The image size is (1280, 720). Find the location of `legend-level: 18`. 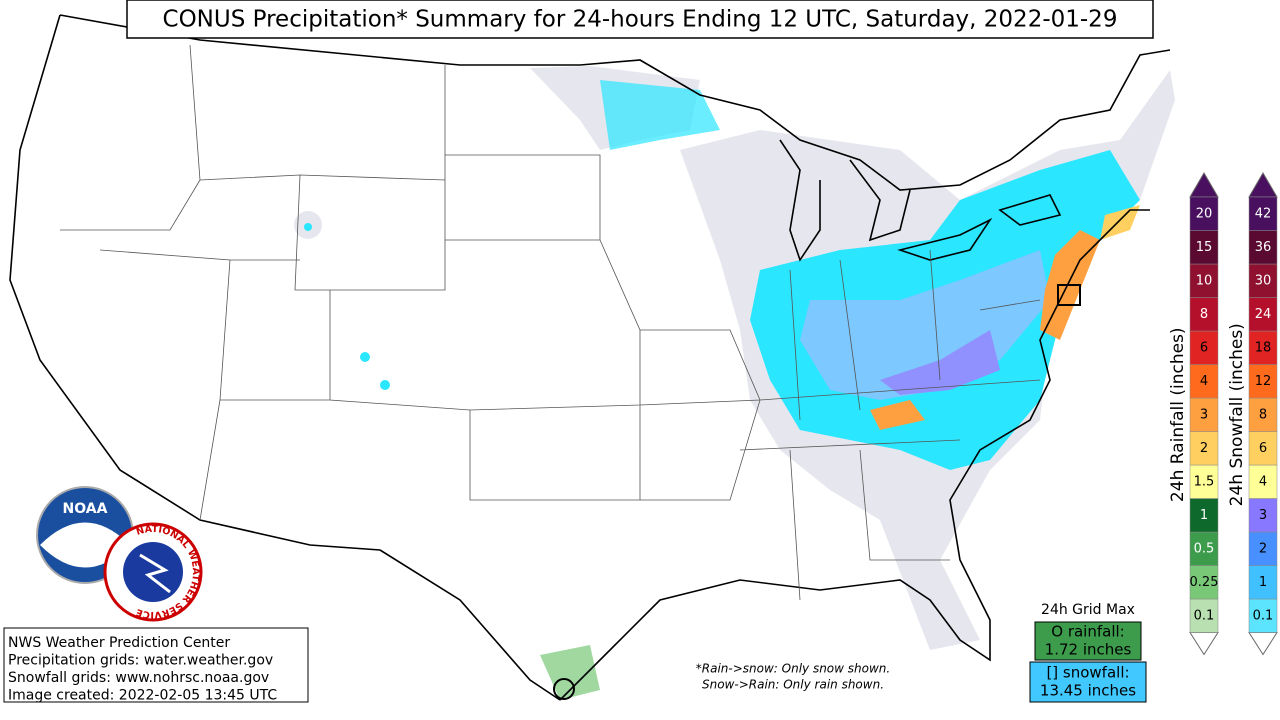

legend-level: 18 is located at coordinates (1263, 347).